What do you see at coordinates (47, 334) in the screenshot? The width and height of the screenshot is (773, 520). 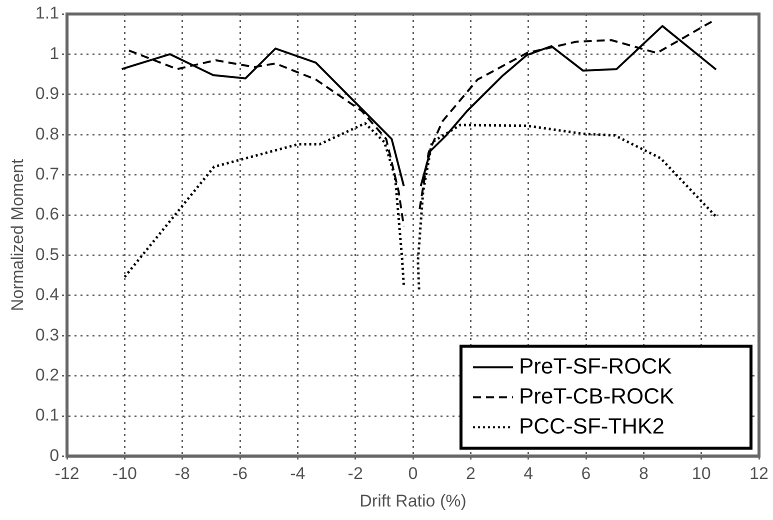 I see `y-tick-label: 0.3` at bounding box center [47, 334].